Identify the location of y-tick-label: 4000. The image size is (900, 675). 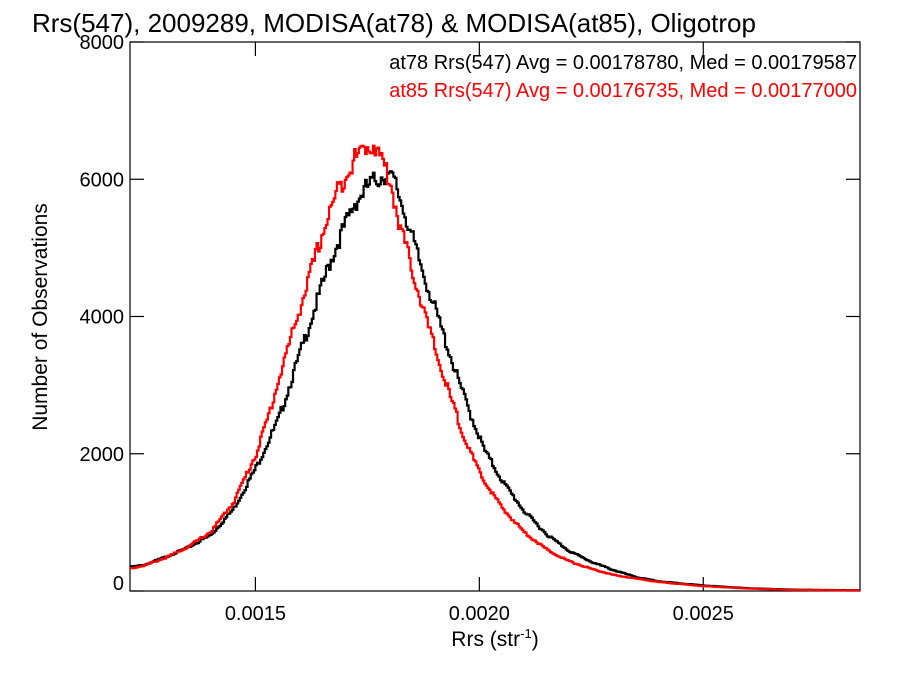
(102, 318).